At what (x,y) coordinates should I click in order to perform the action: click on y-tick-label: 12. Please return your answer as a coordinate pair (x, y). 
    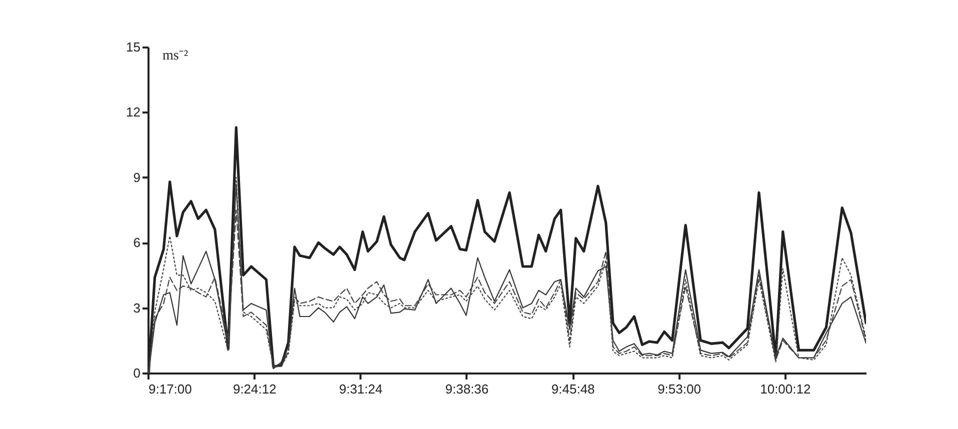
    Looking at the image, I should click on (133, 112).